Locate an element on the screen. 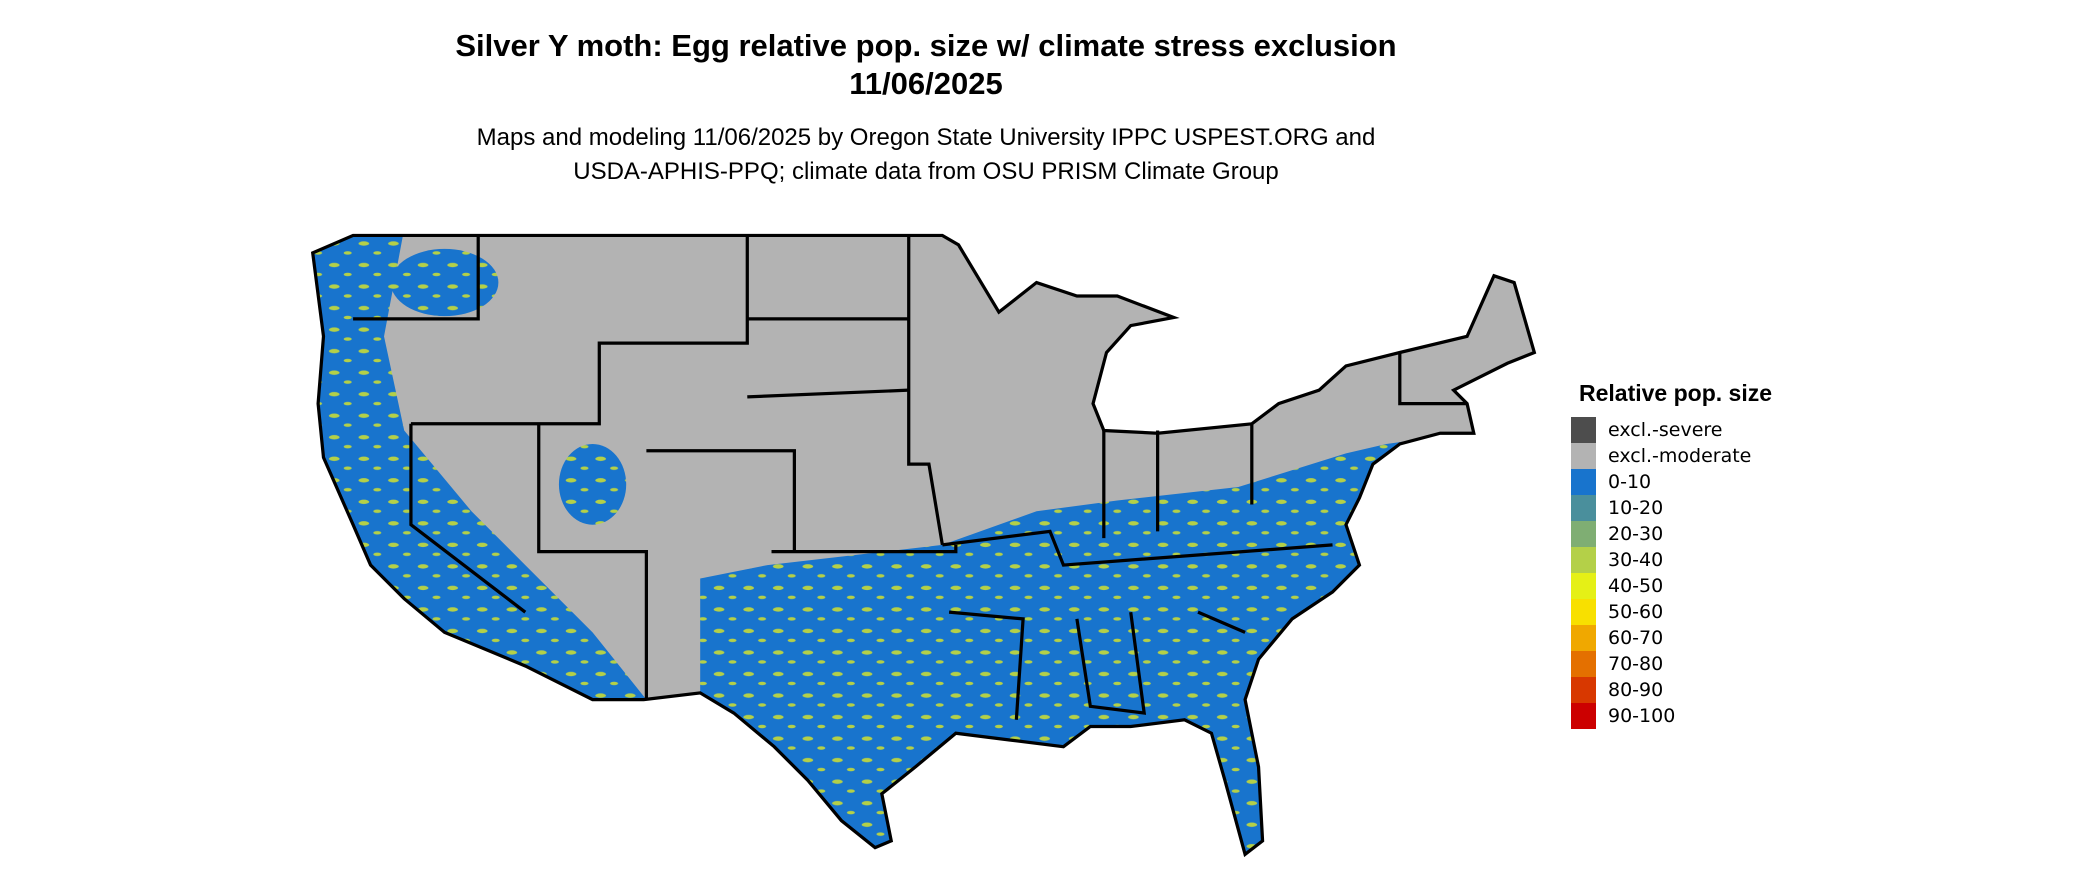  legend-label: 10-20 is located at coordinates (1636, 508).